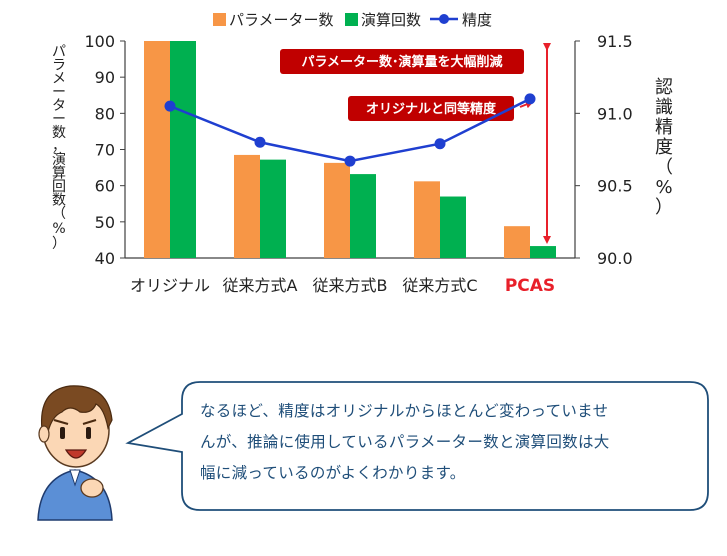 This screenshot has height=556, width=727. Describe the element at coordinates (350, 285) in the screenshot. I see `category-label: 従来方式B` at that location.